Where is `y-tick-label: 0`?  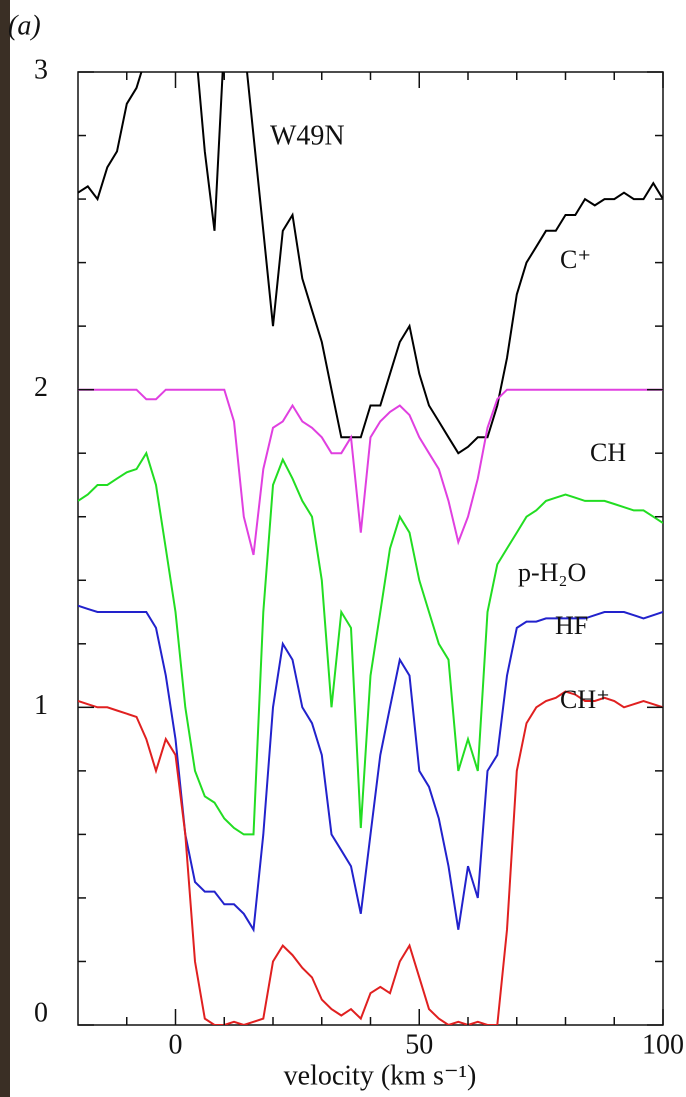
y-tick-label: 0 is located at coordinates (41, 1012).